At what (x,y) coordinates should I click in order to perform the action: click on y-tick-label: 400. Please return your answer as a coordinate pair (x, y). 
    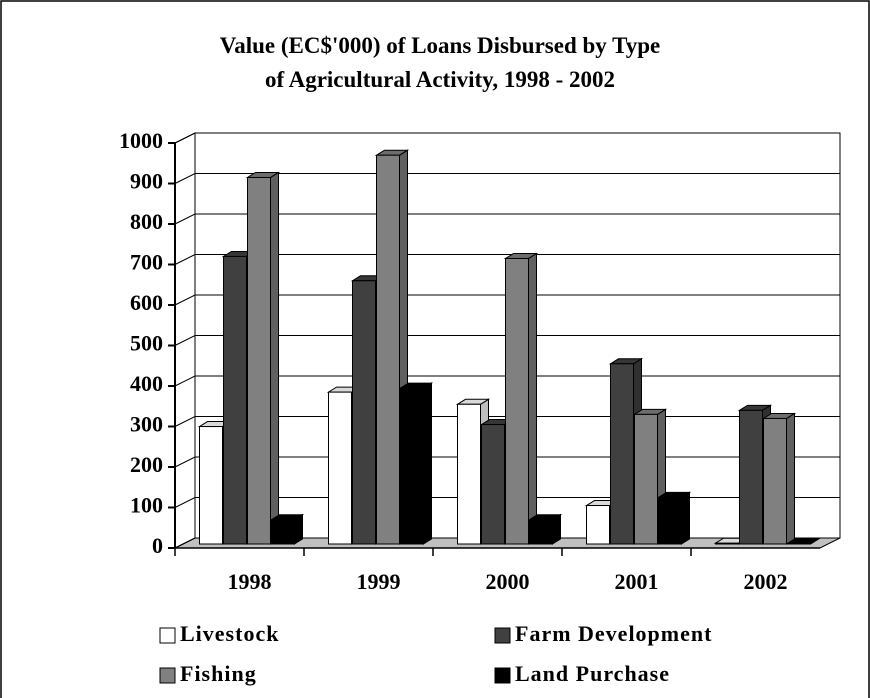
    Looking at the image, I should click on (146, 383).